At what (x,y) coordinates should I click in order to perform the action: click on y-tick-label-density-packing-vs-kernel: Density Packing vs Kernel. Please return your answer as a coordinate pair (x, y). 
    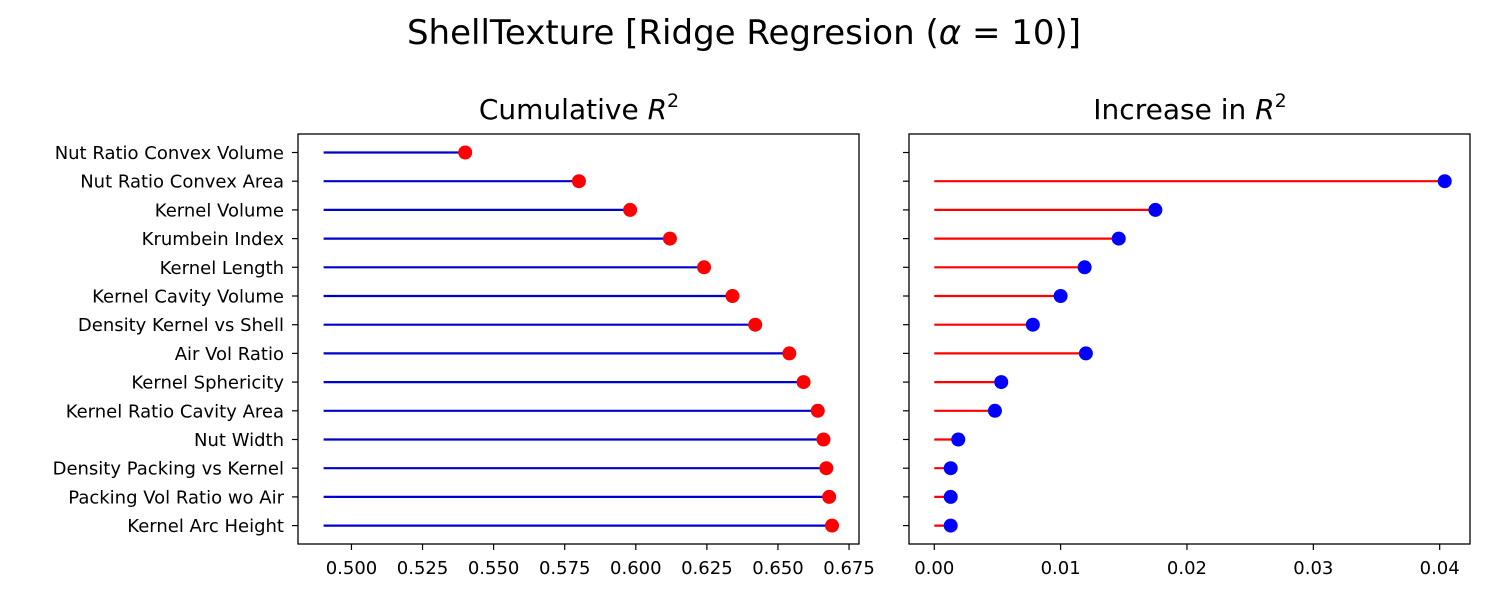
    Looking at the image, I should click on (168, 469).